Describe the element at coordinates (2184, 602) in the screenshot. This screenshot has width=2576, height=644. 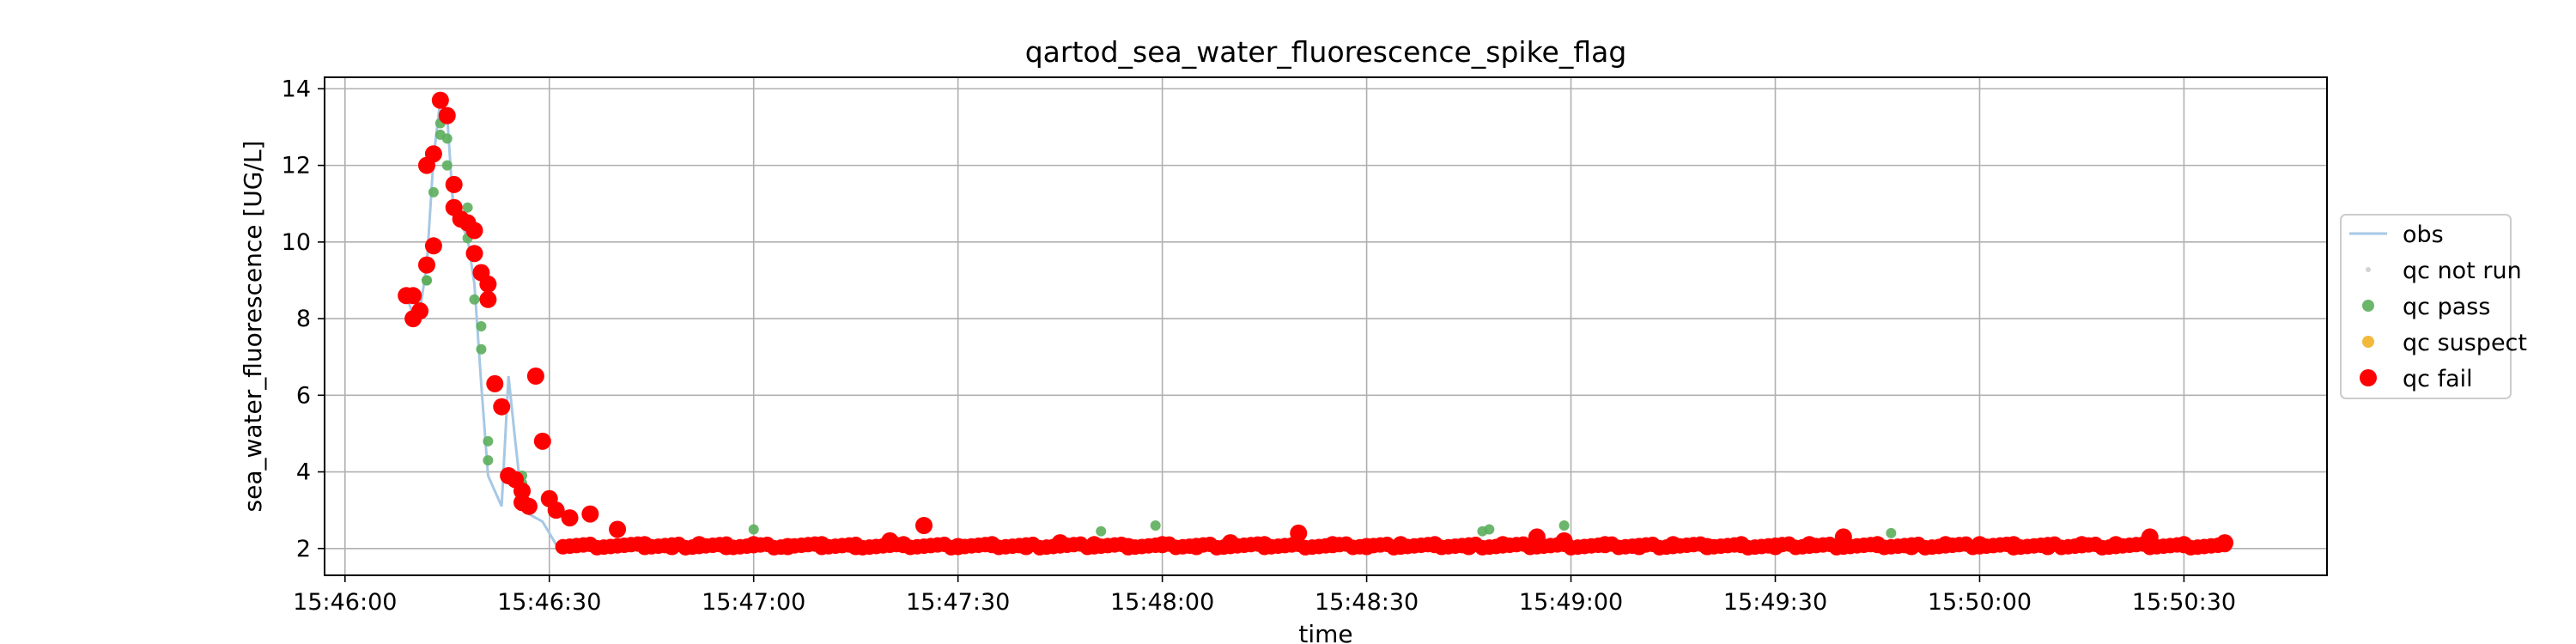
I see `x-tick-label: 15:50:30` at that location.